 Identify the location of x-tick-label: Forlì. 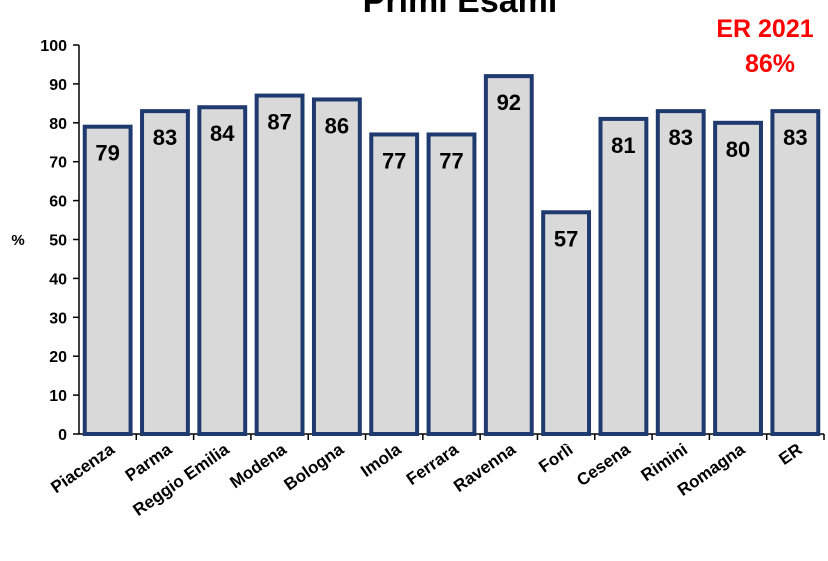
(555, 458).